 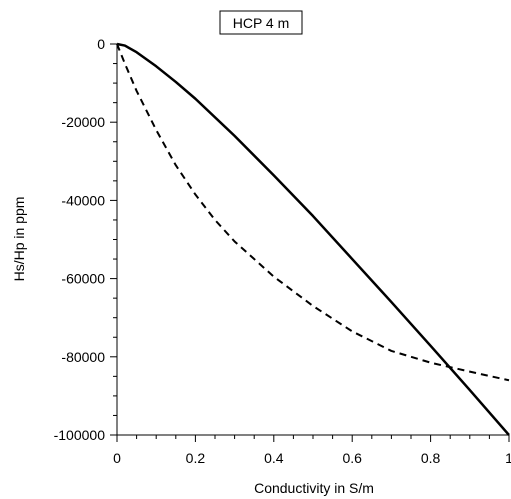 What do you see at coordinates (101, 44) in the screenshot?
I see `y-tick-label: 0` at bounding box center [101, 44].